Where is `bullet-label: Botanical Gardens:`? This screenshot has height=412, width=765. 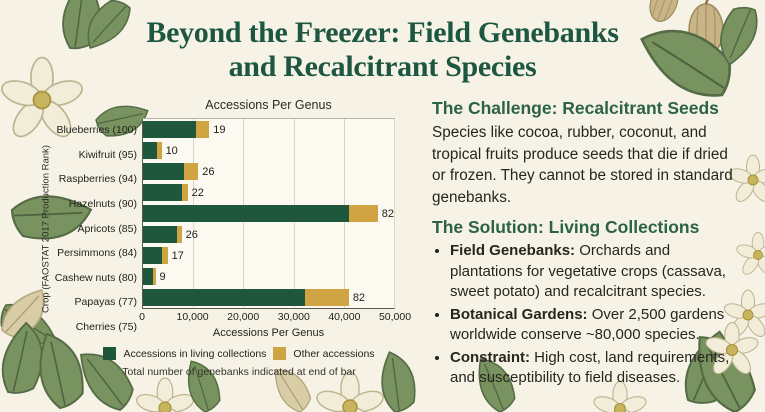 bullet-label: Botanical Gardens: is located at coordinates (519, 314).